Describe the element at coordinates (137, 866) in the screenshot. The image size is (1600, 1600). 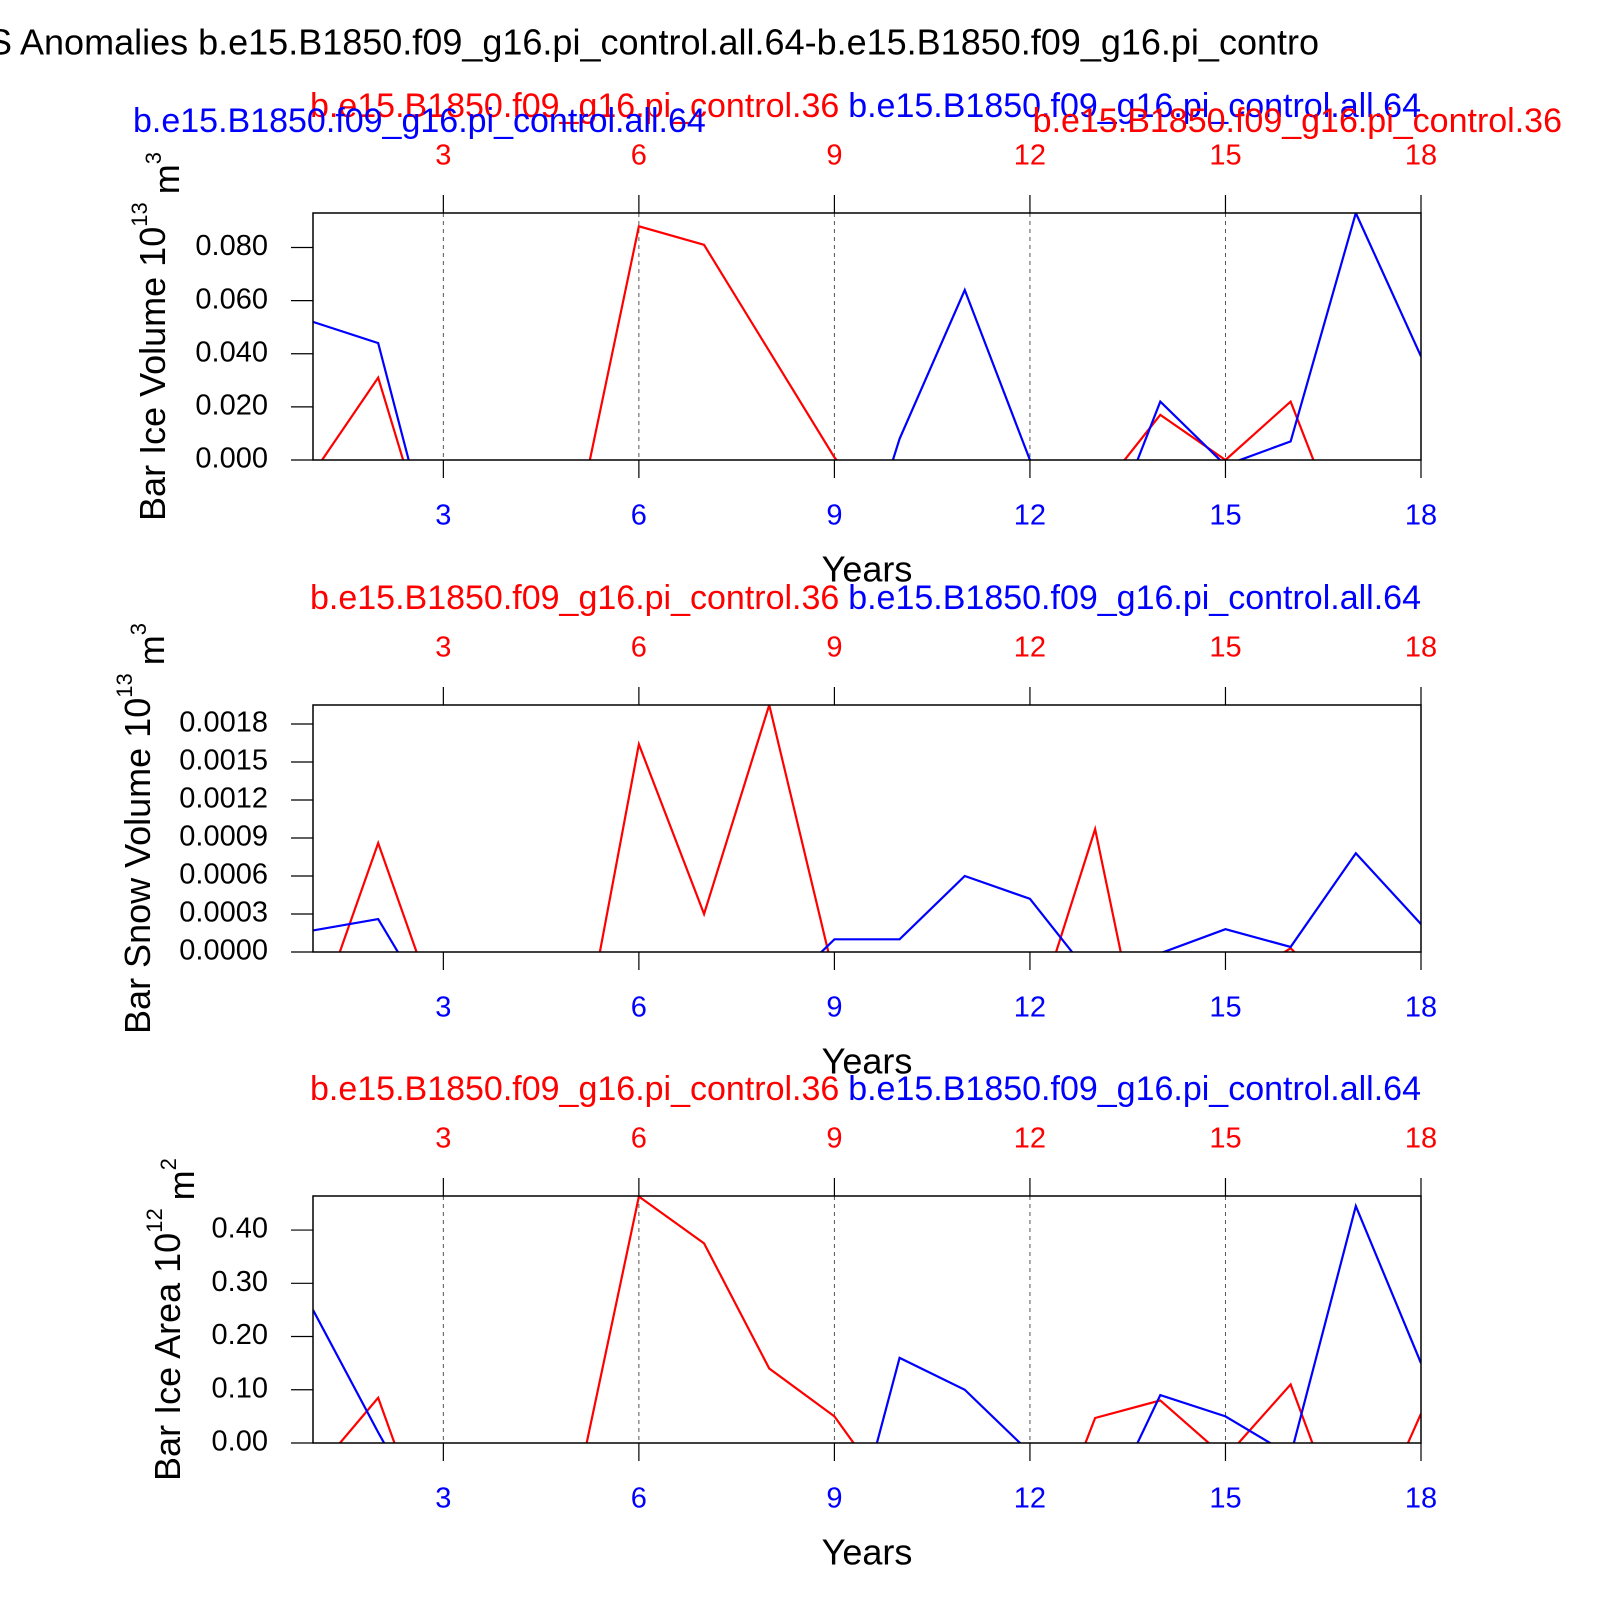
I see `y-axis-label-part: Bar Snow Volume 10` at that location.